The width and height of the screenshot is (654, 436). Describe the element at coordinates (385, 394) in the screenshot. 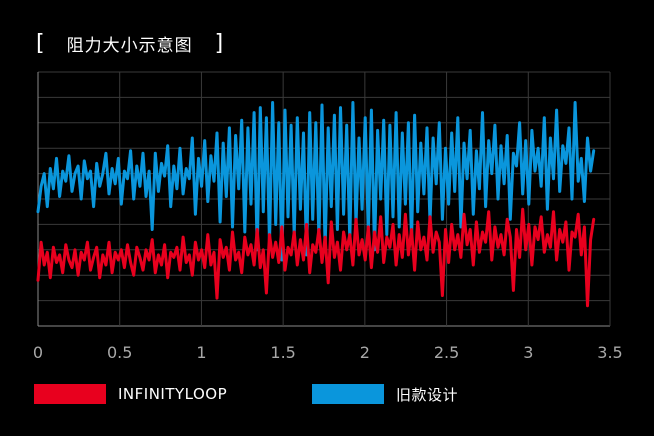

I see `legend-item-old-design: 旧款设计` at that location.